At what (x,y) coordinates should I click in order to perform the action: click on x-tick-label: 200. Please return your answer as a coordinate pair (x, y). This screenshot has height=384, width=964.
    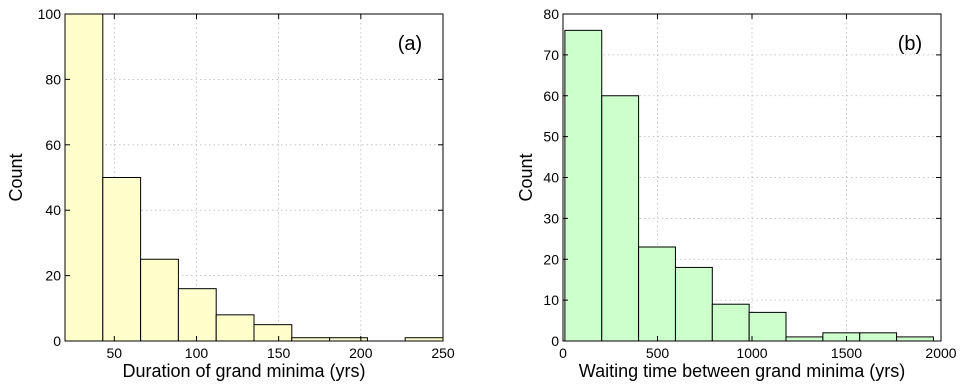
    Looking at the image, I should click on (361, 353).